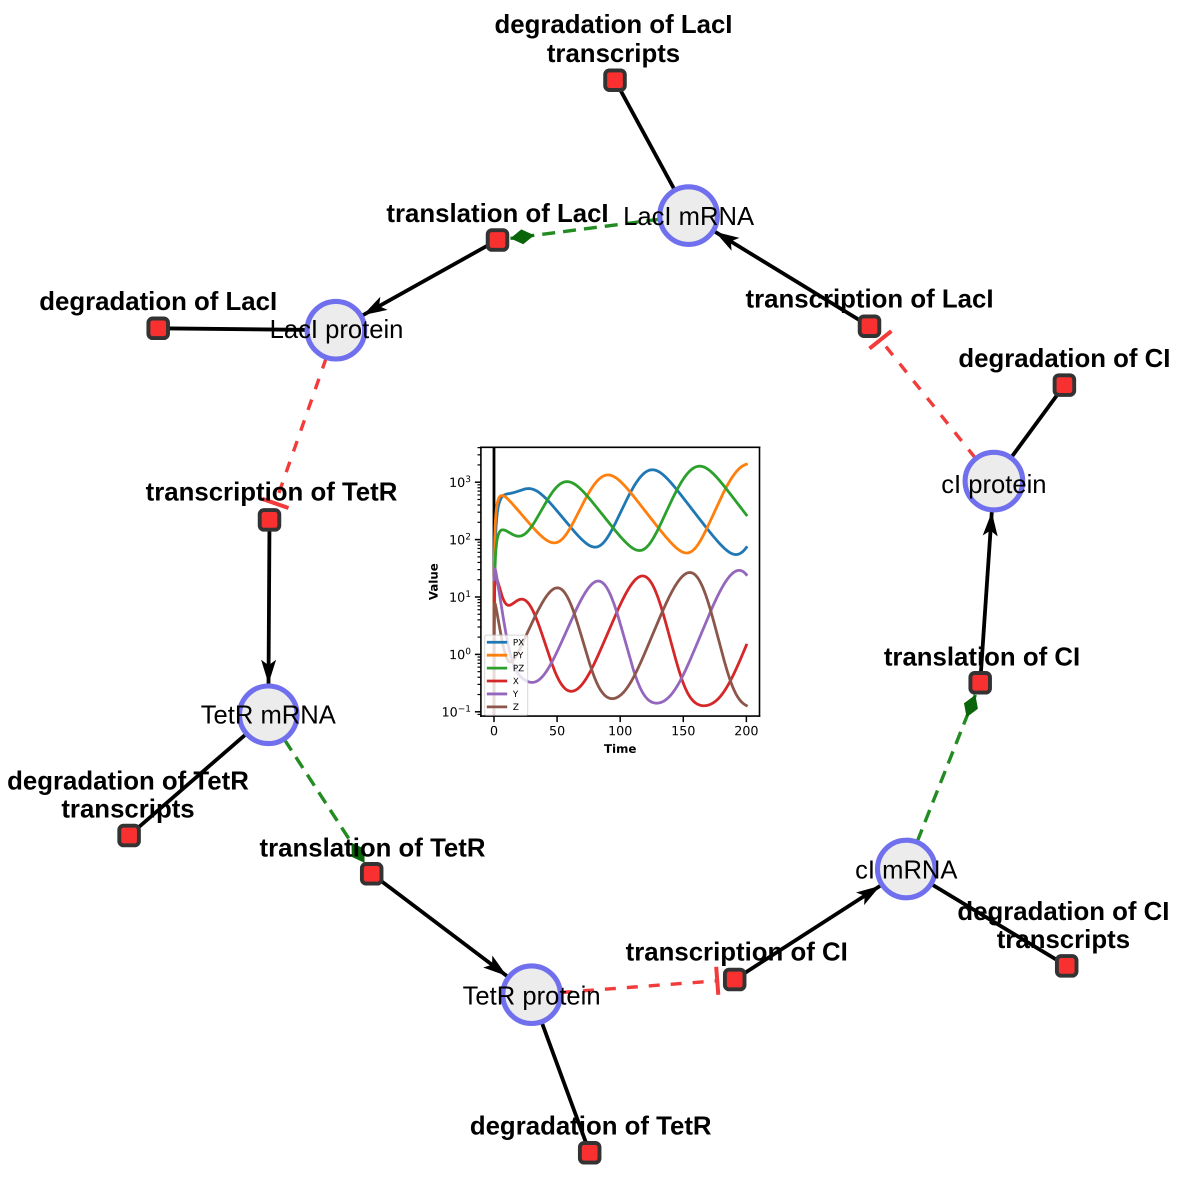 The image size is (1189, 1200). What do you see at coordinates (269, 716) in the screenshot?
I see `svg-text: TetR mRNA` at bounding box center [269, 716].